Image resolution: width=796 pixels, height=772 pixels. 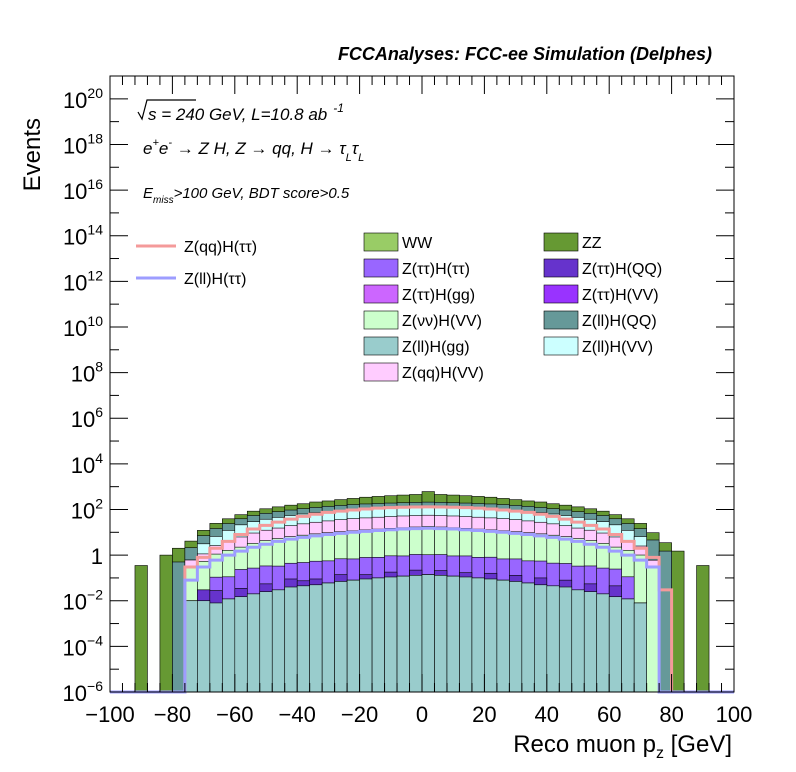 What do you see at coordinates (438, 295) in the screenshot?
I see `legend-label: Z(ττ)H(gg)` at bounding box center [438, 295].